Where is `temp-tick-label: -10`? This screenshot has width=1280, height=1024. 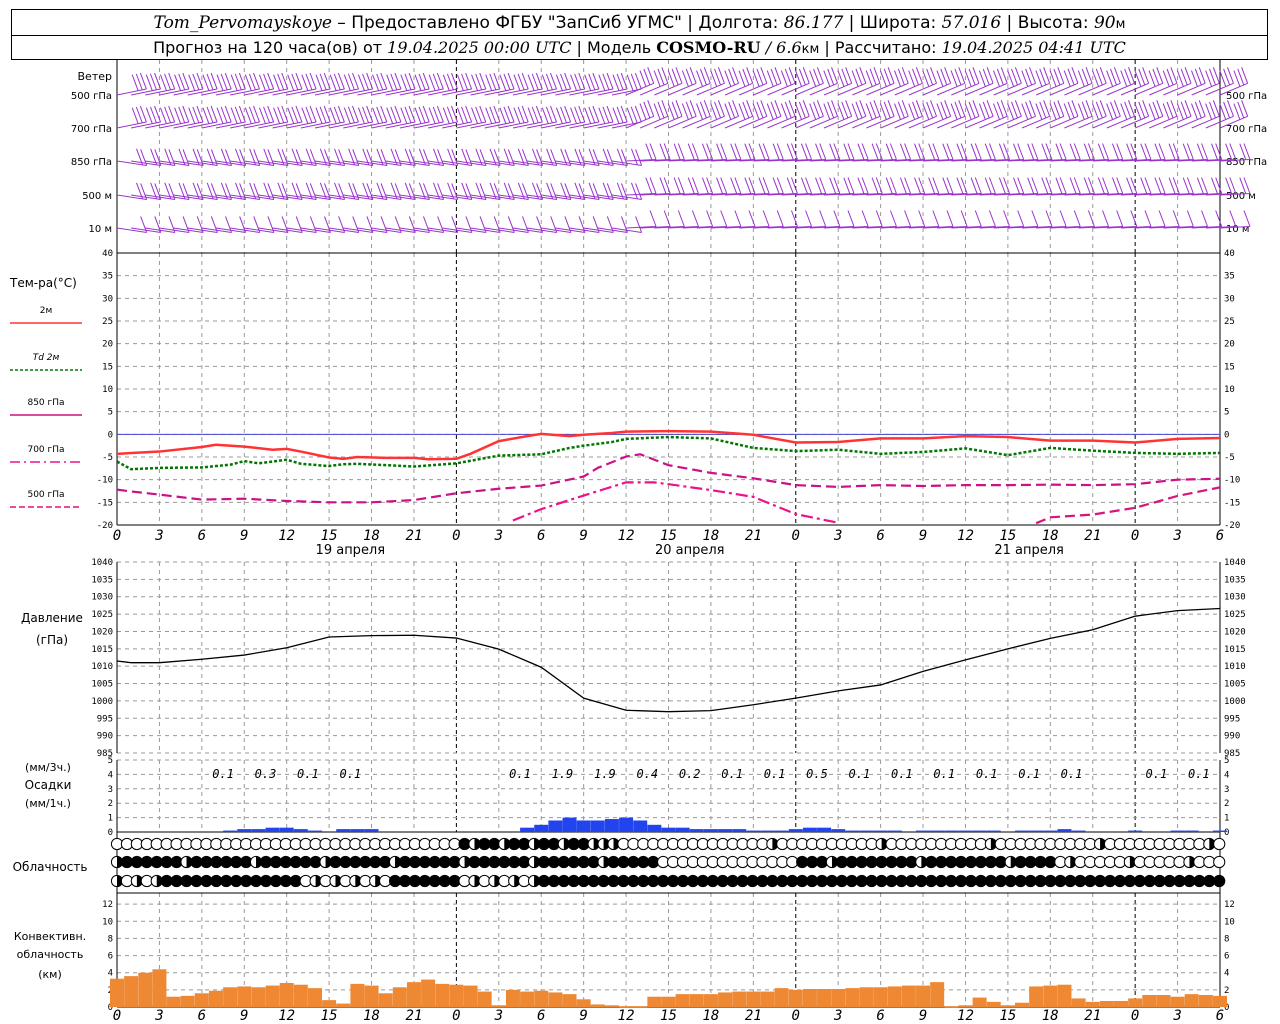
temp-tick-label: -10 is located at coordinates (105, 481).